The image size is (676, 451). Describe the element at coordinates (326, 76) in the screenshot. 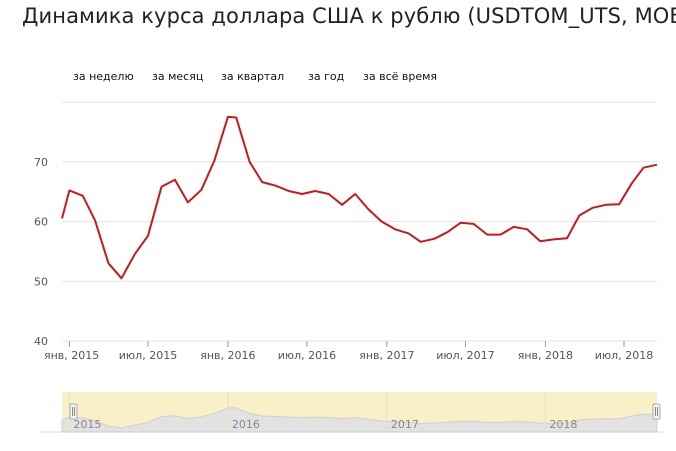

I see `tab-year: за год` at that location.